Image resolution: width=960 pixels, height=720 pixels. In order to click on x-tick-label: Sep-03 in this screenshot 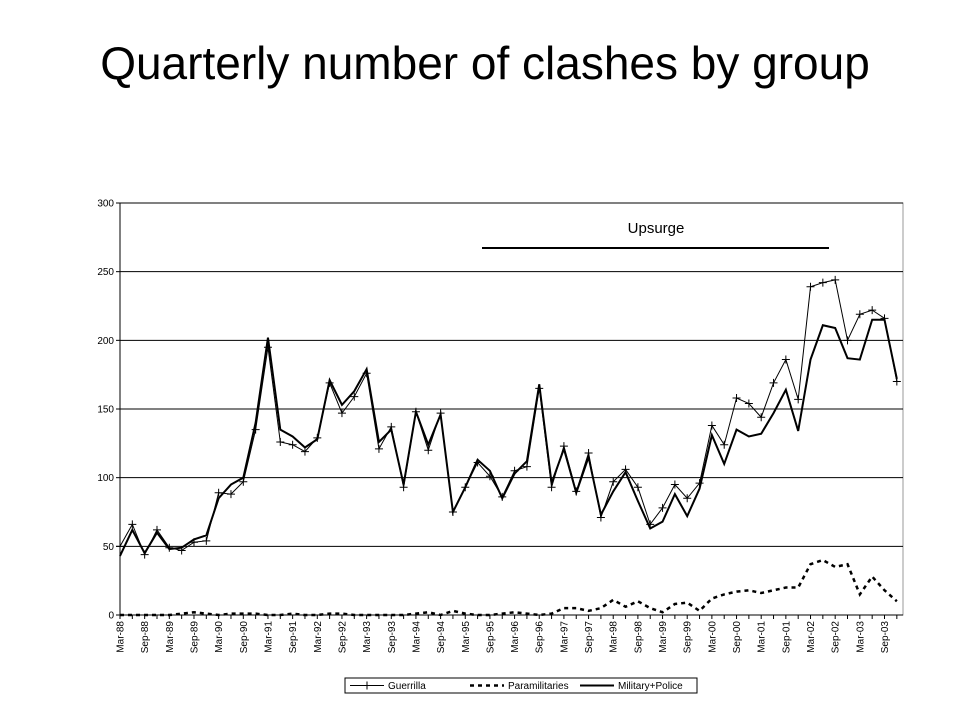, I will do `click(885, 637)`.